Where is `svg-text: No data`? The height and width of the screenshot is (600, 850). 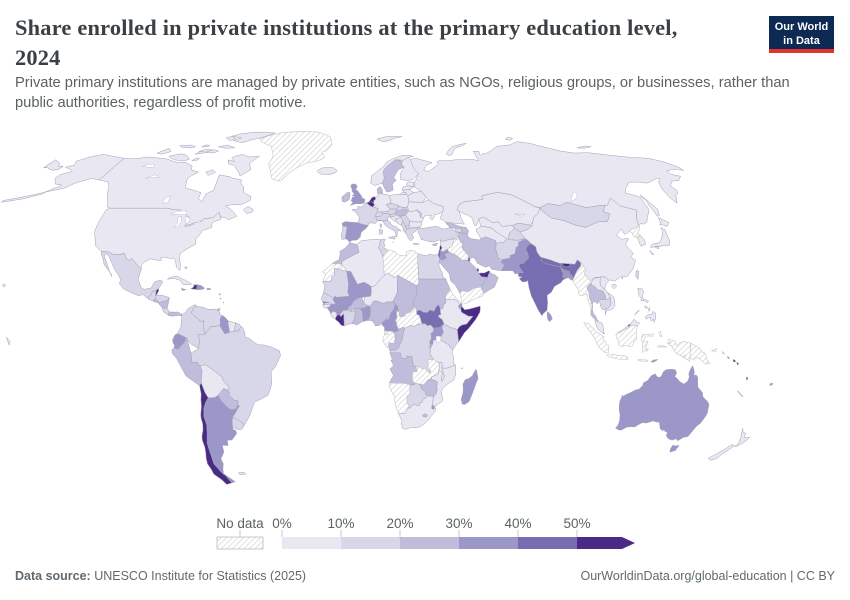 svg-text: No data is located at coordinates (240, 523).